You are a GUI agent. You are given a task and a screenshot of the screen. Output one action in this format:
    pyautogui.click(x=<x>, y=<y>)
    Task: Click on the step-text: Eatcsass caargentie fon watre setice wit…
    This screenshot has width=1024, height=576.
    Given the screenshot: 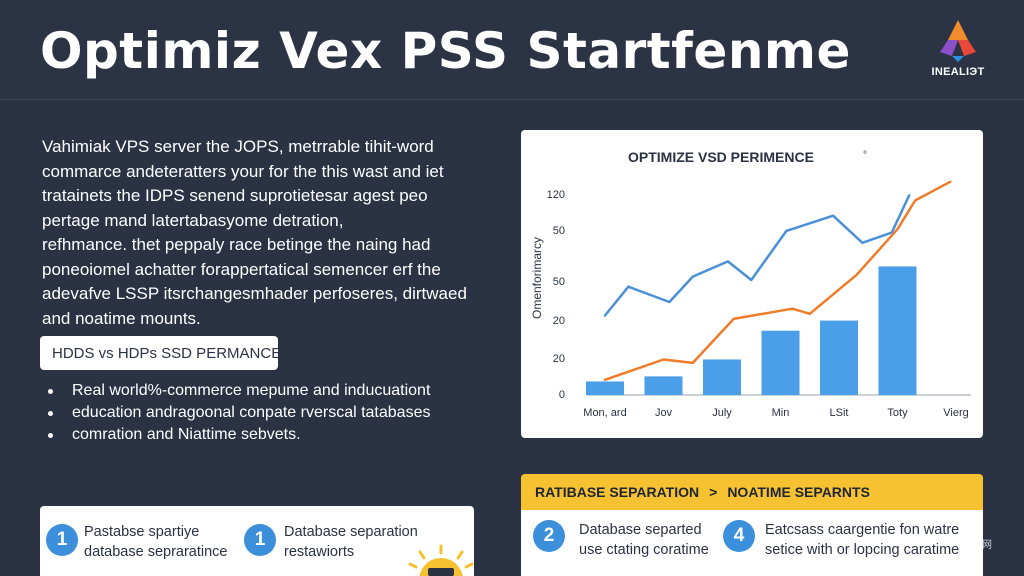 What is the action you would take?
    pyautogui.click(x=862, y=540)
    